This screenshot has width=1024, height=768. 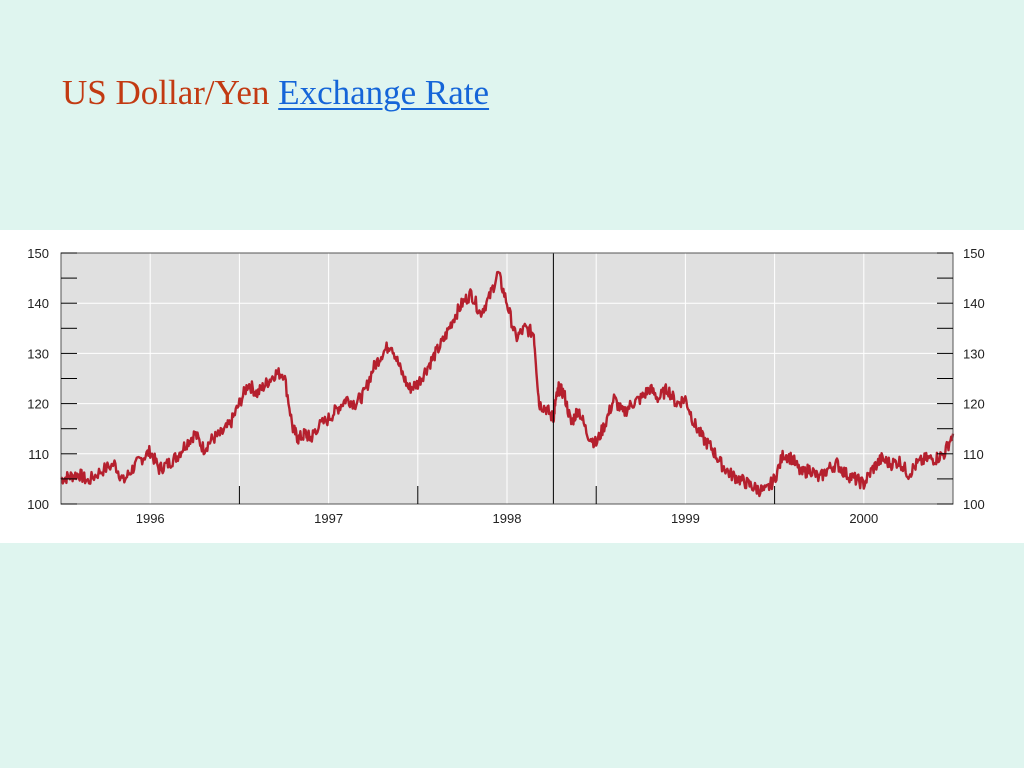 I want to click on y-tick-label-right: 110, so click(x=973, y=454).